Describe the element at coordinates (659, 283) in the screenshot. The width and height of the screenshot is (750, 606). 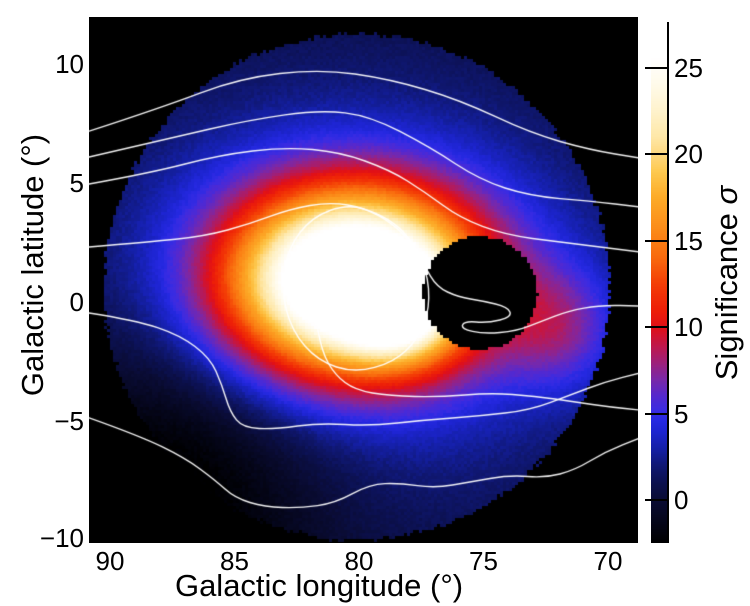
I see `colorbar-gradient-canvas` at that location.